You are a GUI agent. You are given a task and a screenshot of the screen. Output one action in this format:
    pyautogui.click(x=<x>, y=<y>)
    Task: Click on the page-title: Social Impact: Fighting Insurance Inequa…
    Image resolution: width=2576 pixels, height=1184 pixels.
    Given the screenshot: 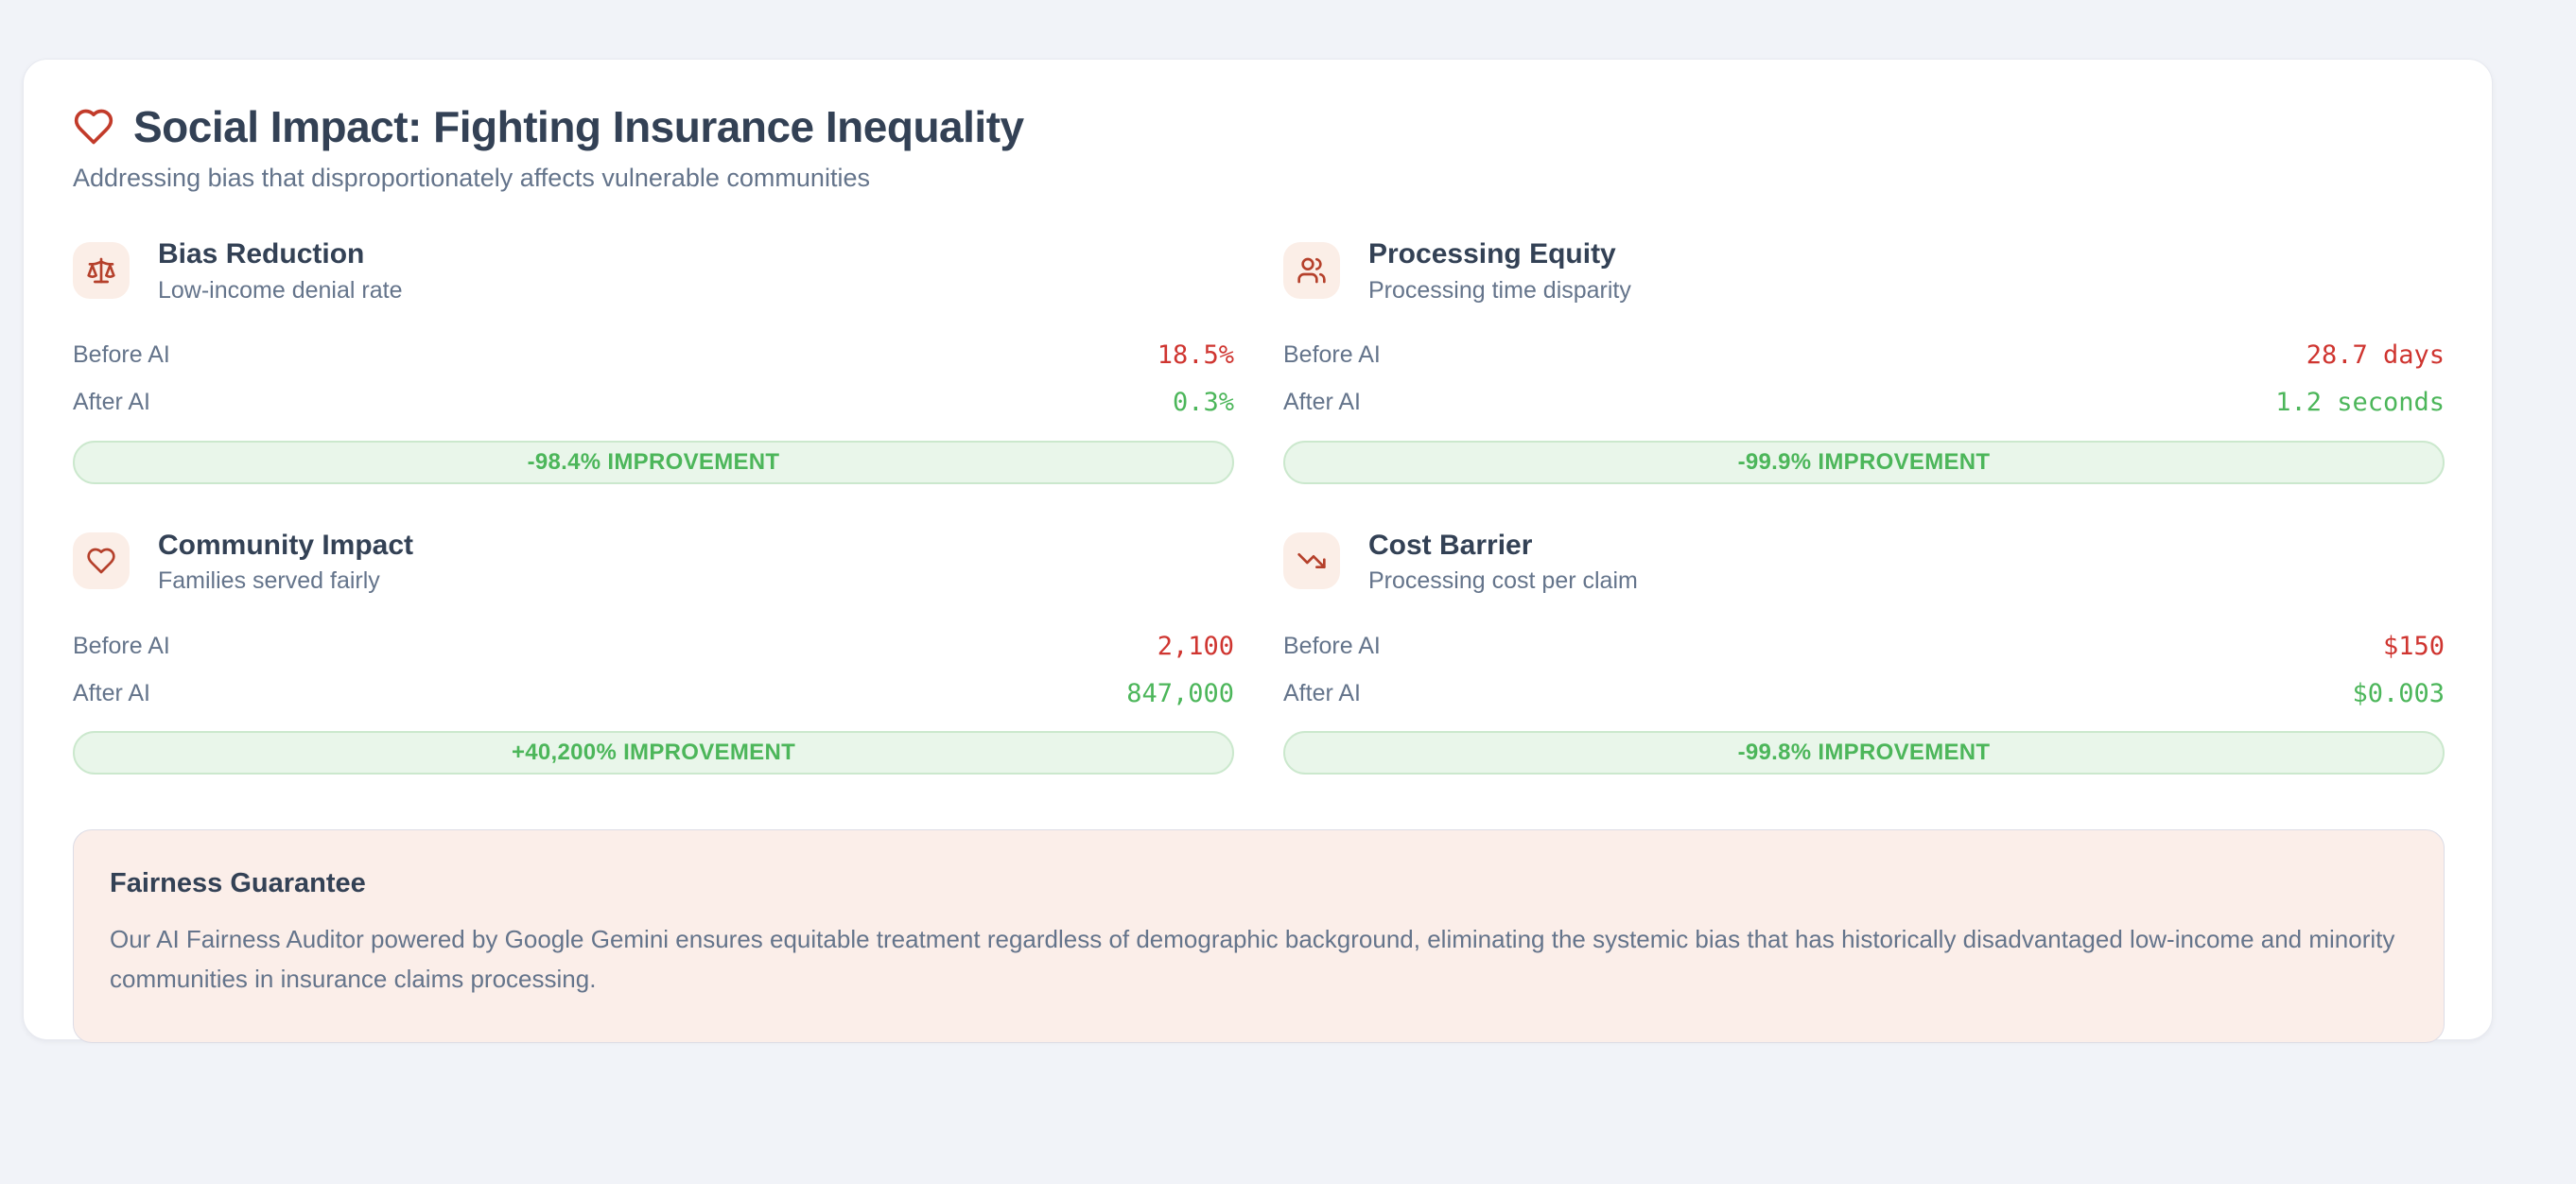 What is the action you would take?
    pyautogui.click(x=578, y=126)
    